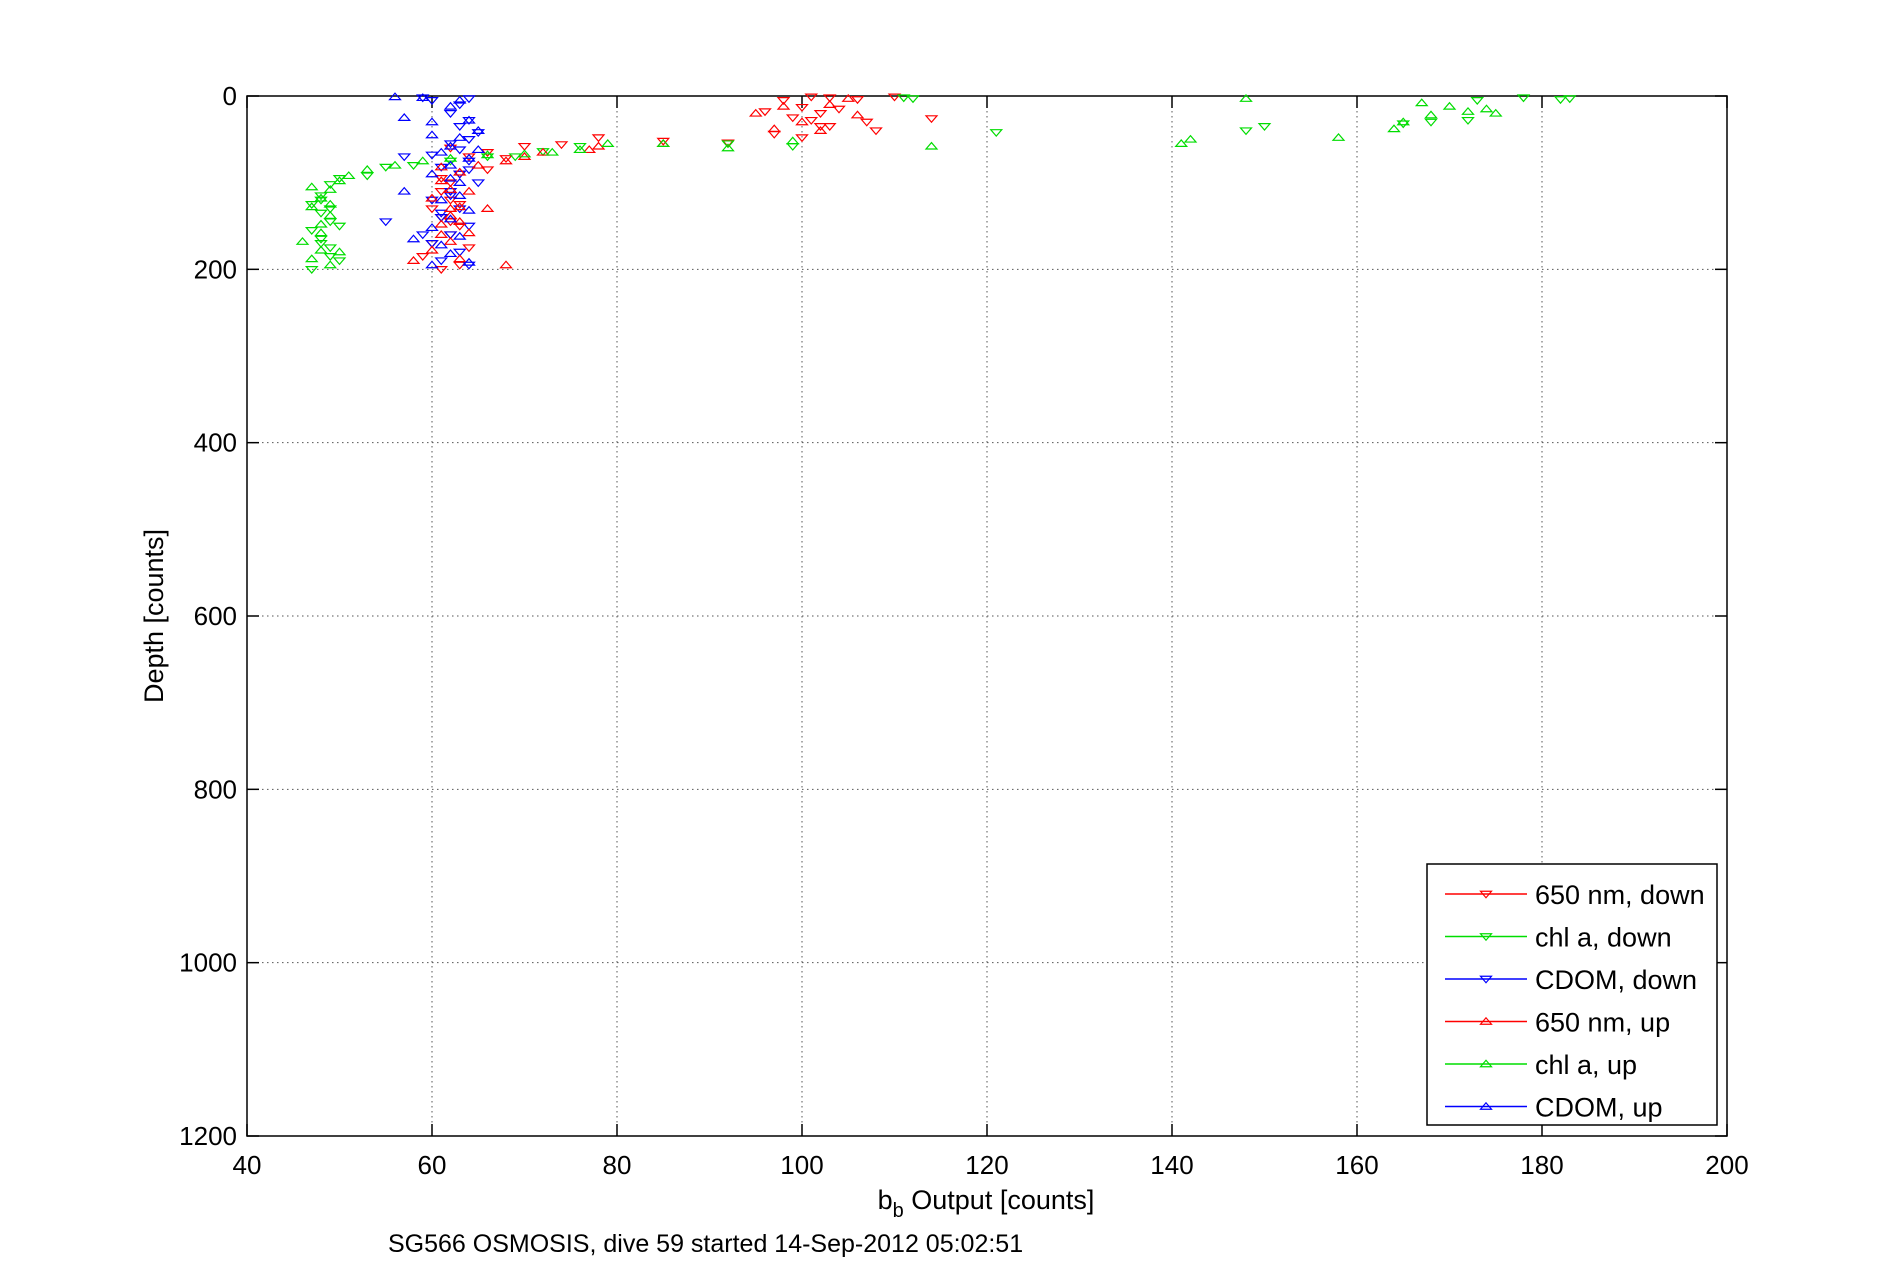  I want to click on x-axis-label-sub: b, so click(898, 1211).